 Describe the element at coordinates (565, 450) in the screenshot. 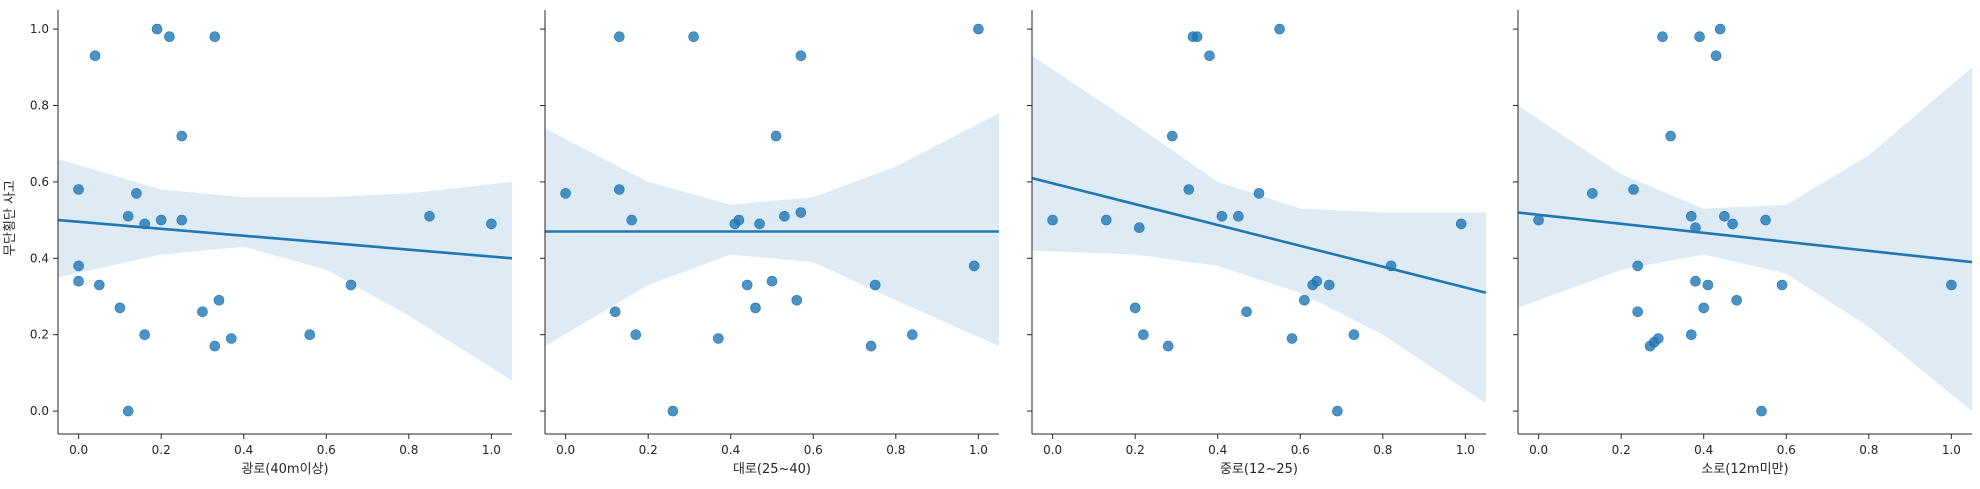

I see `x-tick-label: 0.0` at that location.